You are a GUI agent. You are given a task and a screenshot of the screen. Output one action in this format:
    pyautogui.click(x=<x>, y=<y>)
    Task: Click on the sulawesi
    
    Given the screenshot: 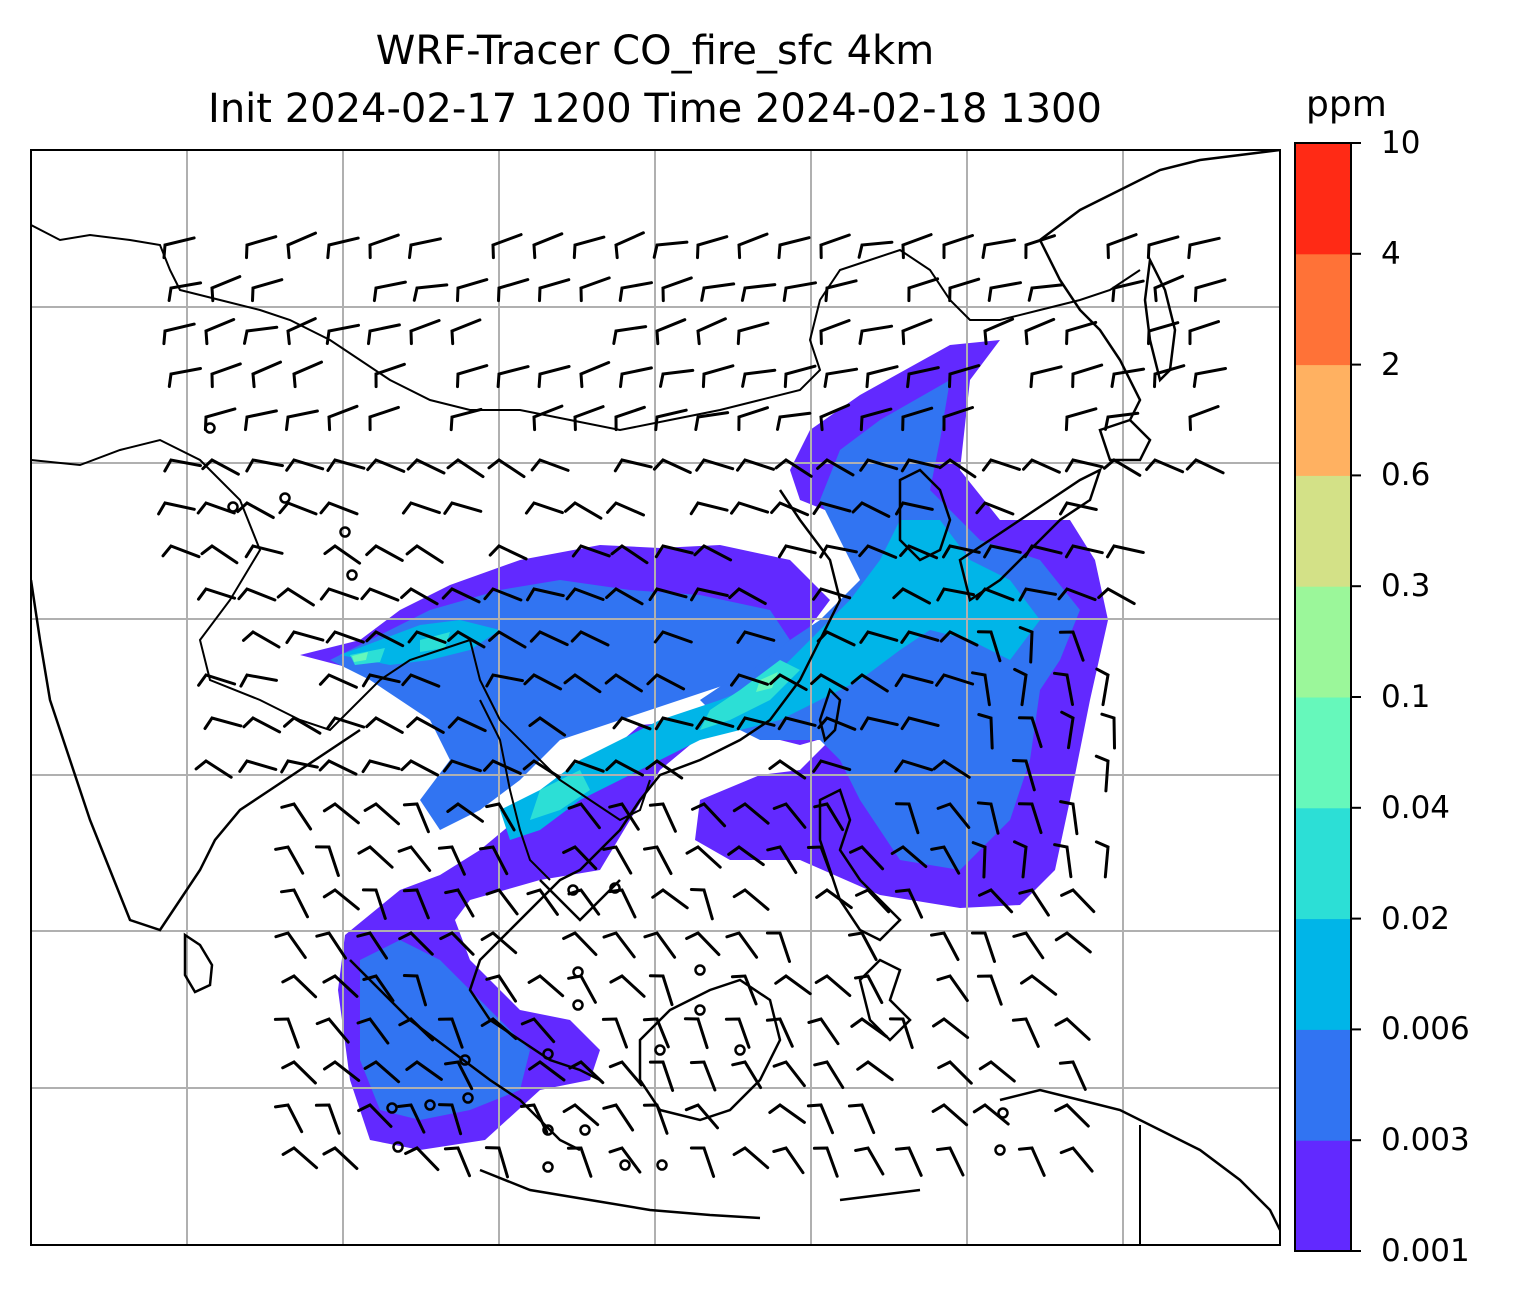 What is the action you would take?
    pyautogui.click(x=885, y=1000)
    